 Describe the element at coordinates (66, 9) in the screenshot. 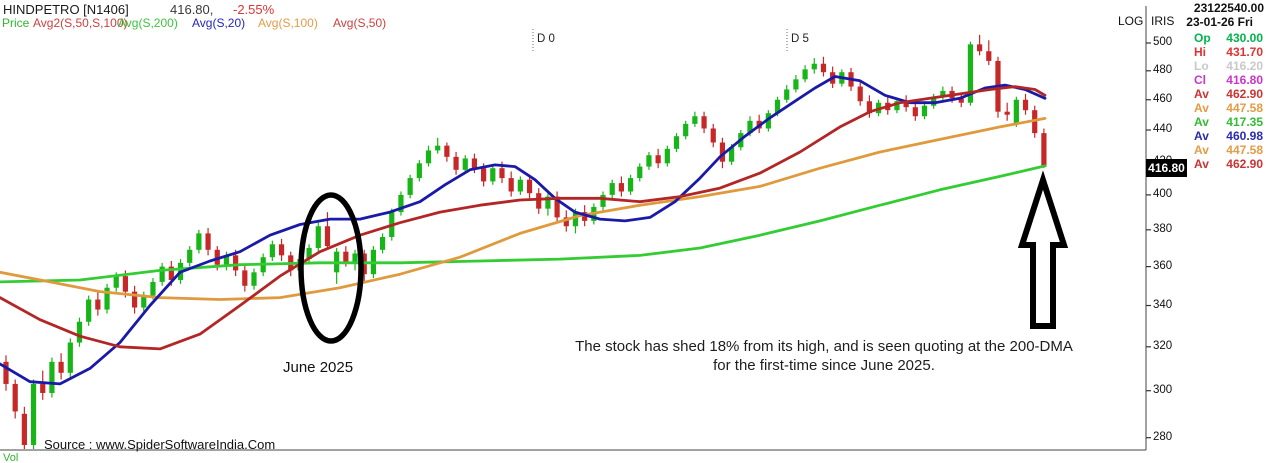

I see `symbol-title: HINDPETRO [N1406]` at that location.